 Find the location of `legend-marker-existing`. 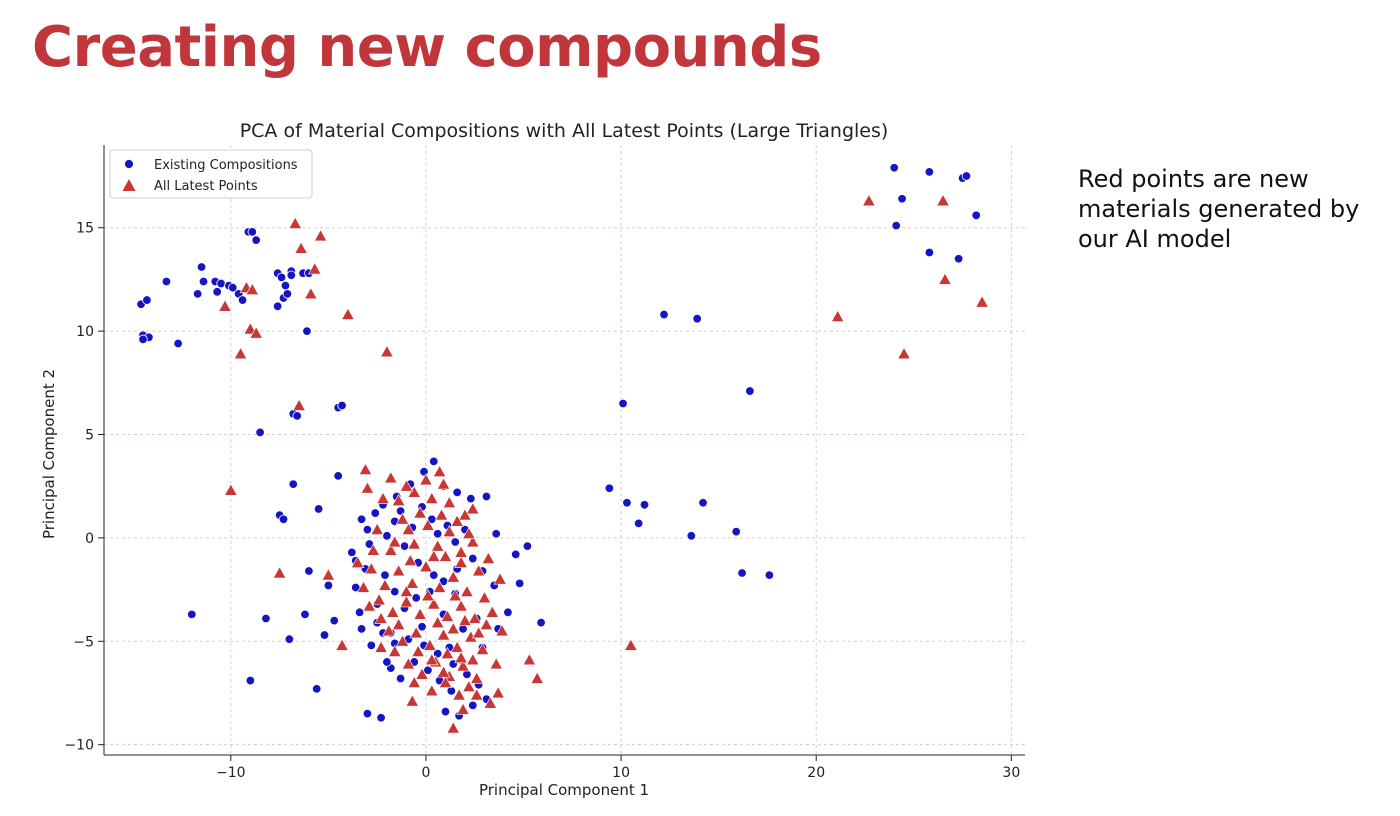

legend-marker-existing is located at coordinates (129, 164).